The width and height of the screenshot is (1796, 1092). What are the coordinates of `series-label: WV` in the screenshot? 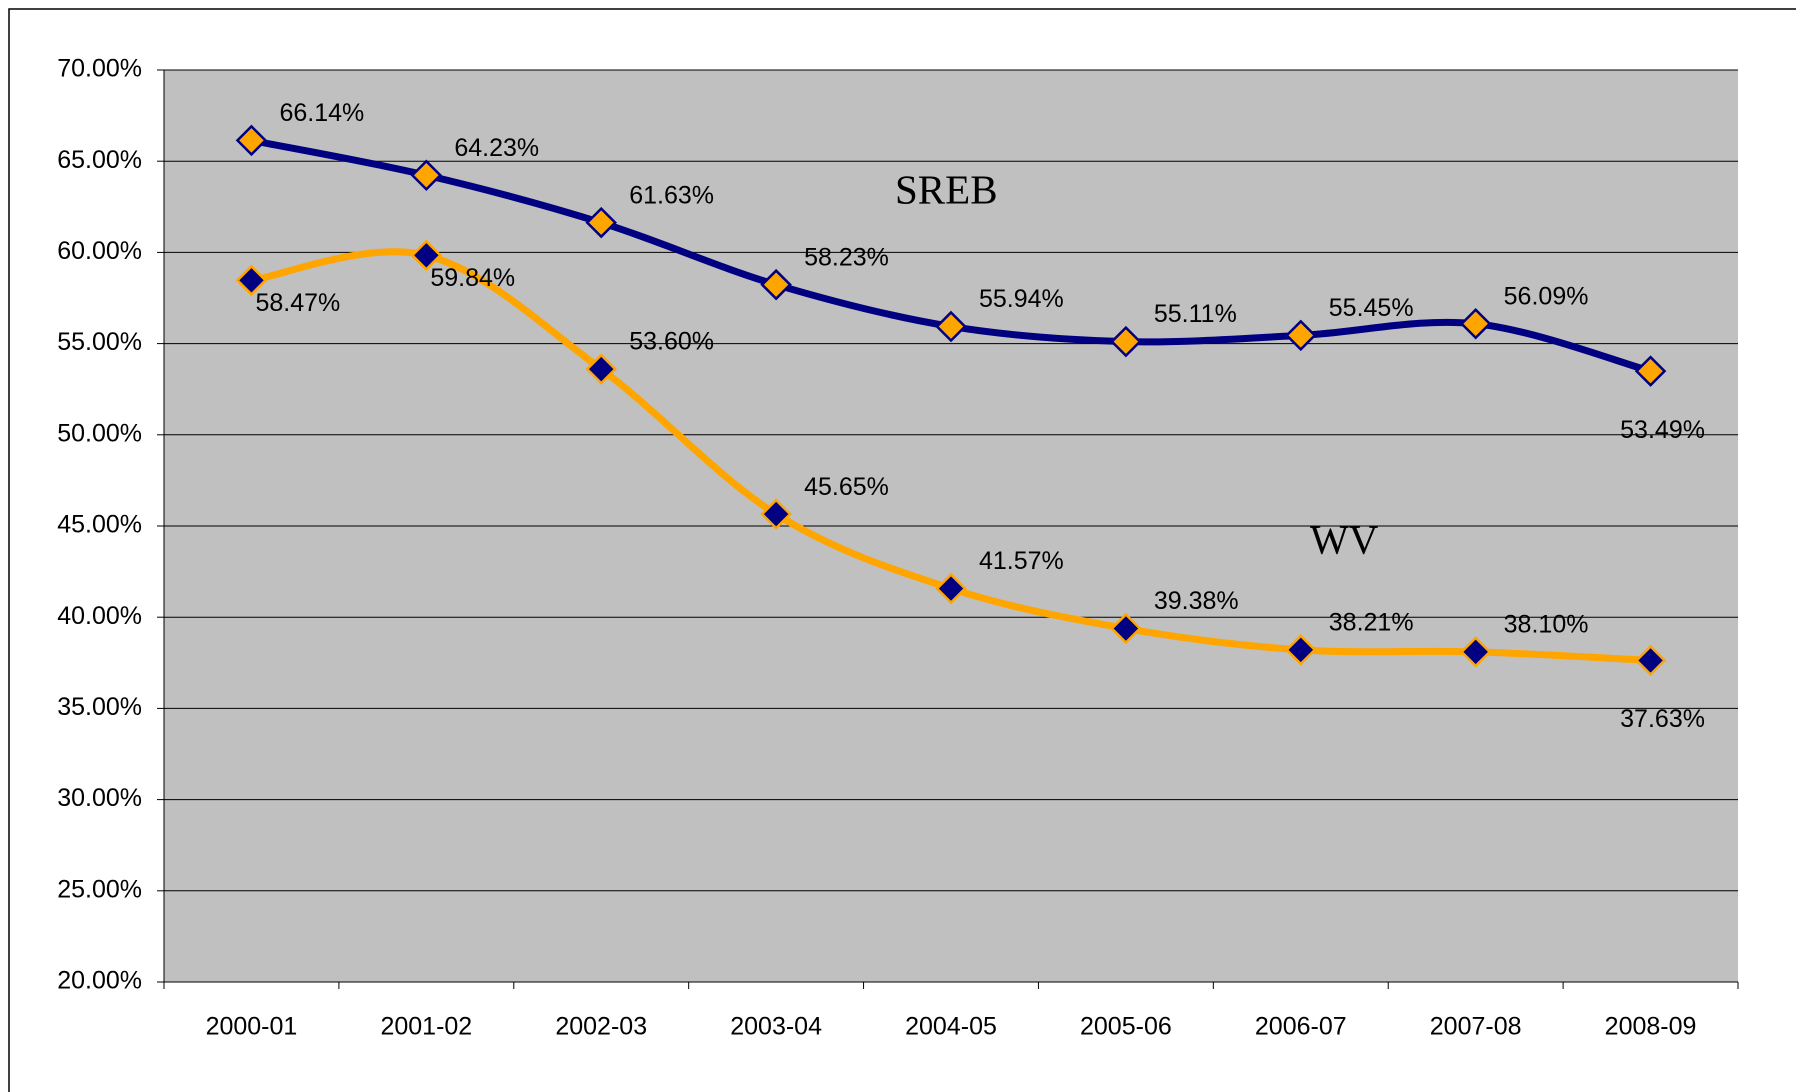 It's located at (1344, 539).